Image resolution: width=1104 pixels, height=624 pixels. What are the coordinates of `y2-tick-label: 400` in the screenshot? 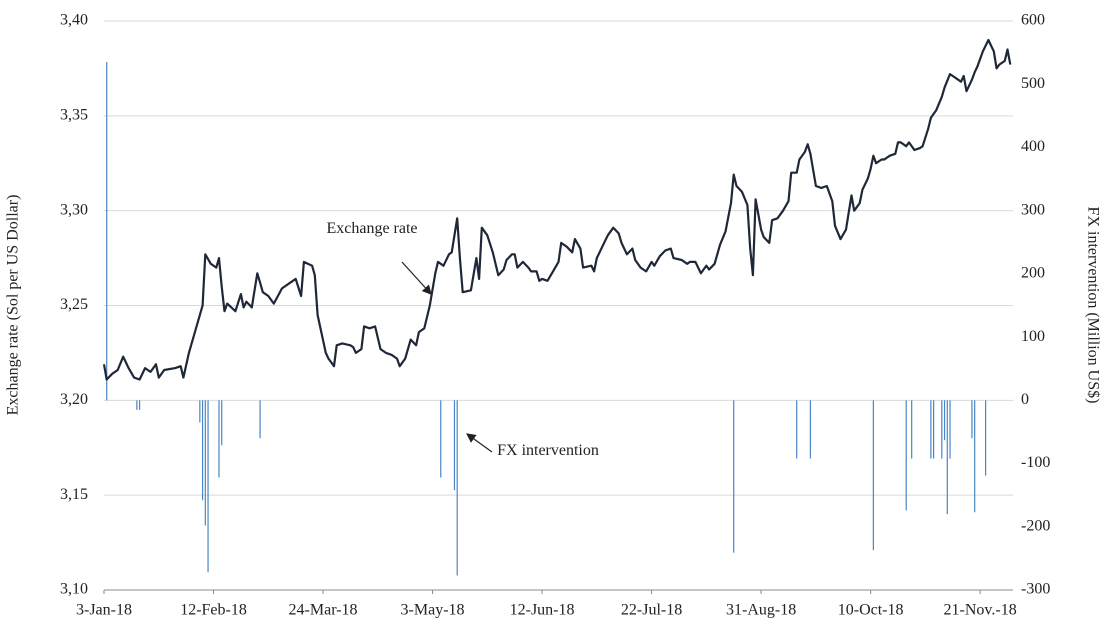 It's located at (1033, 146).